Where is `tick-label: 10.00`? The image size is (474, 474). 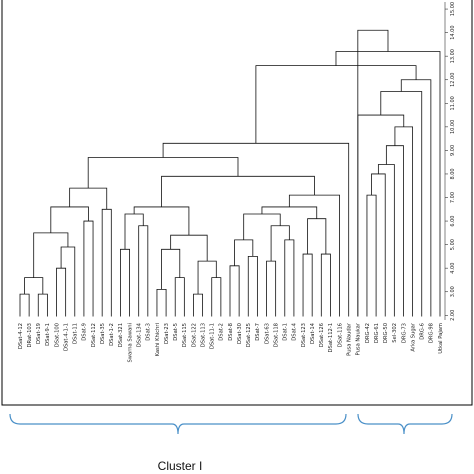 tick-label: 10.00 is located at coordinates (453, 127).